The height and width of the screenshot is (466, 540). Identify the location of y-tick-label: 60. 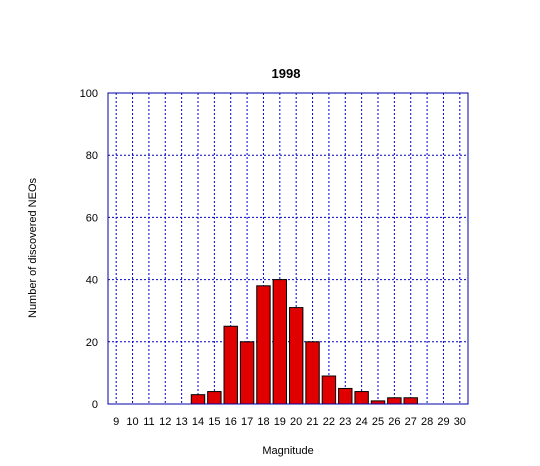
(92, 218).